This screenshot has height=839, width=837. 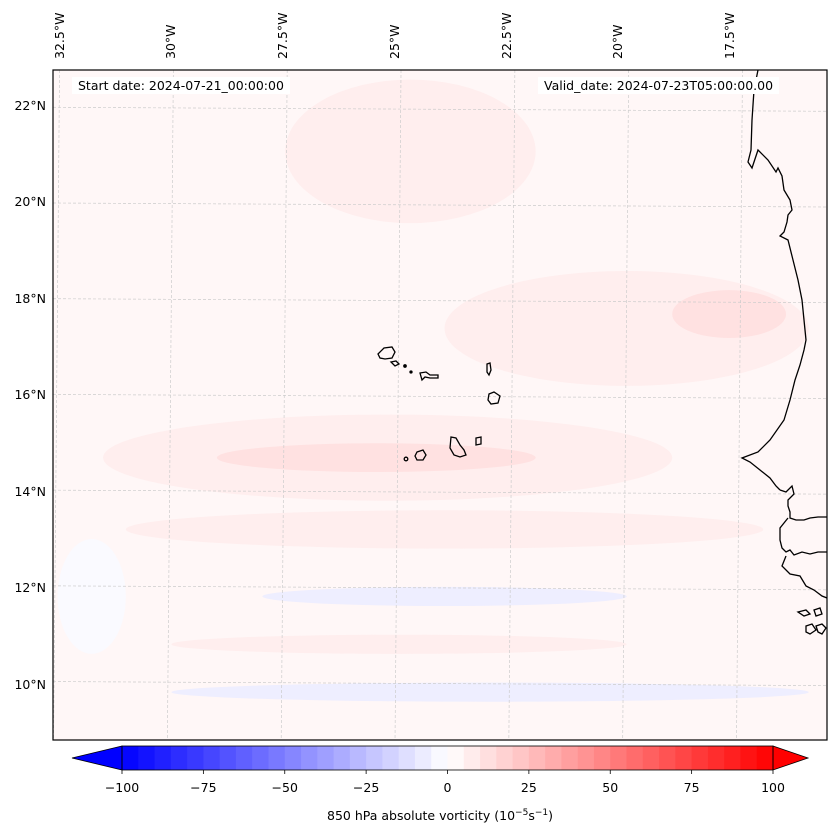 I want to click on island-fogo, so click(x=420, y=455).